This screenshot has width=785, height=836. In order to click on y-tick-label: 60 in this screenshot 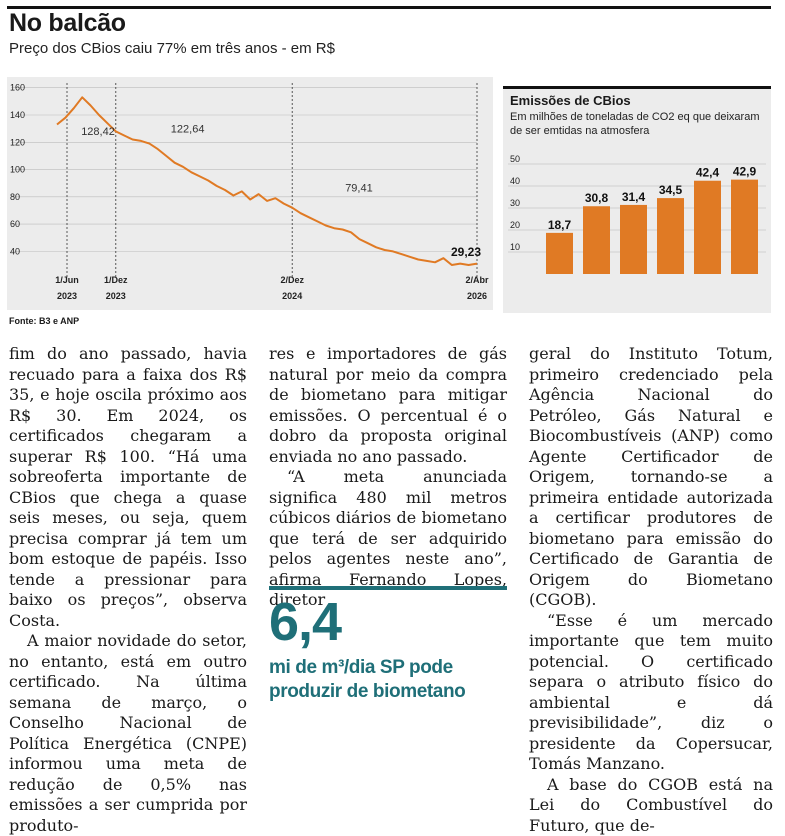, I will do `click(15, 224)`.